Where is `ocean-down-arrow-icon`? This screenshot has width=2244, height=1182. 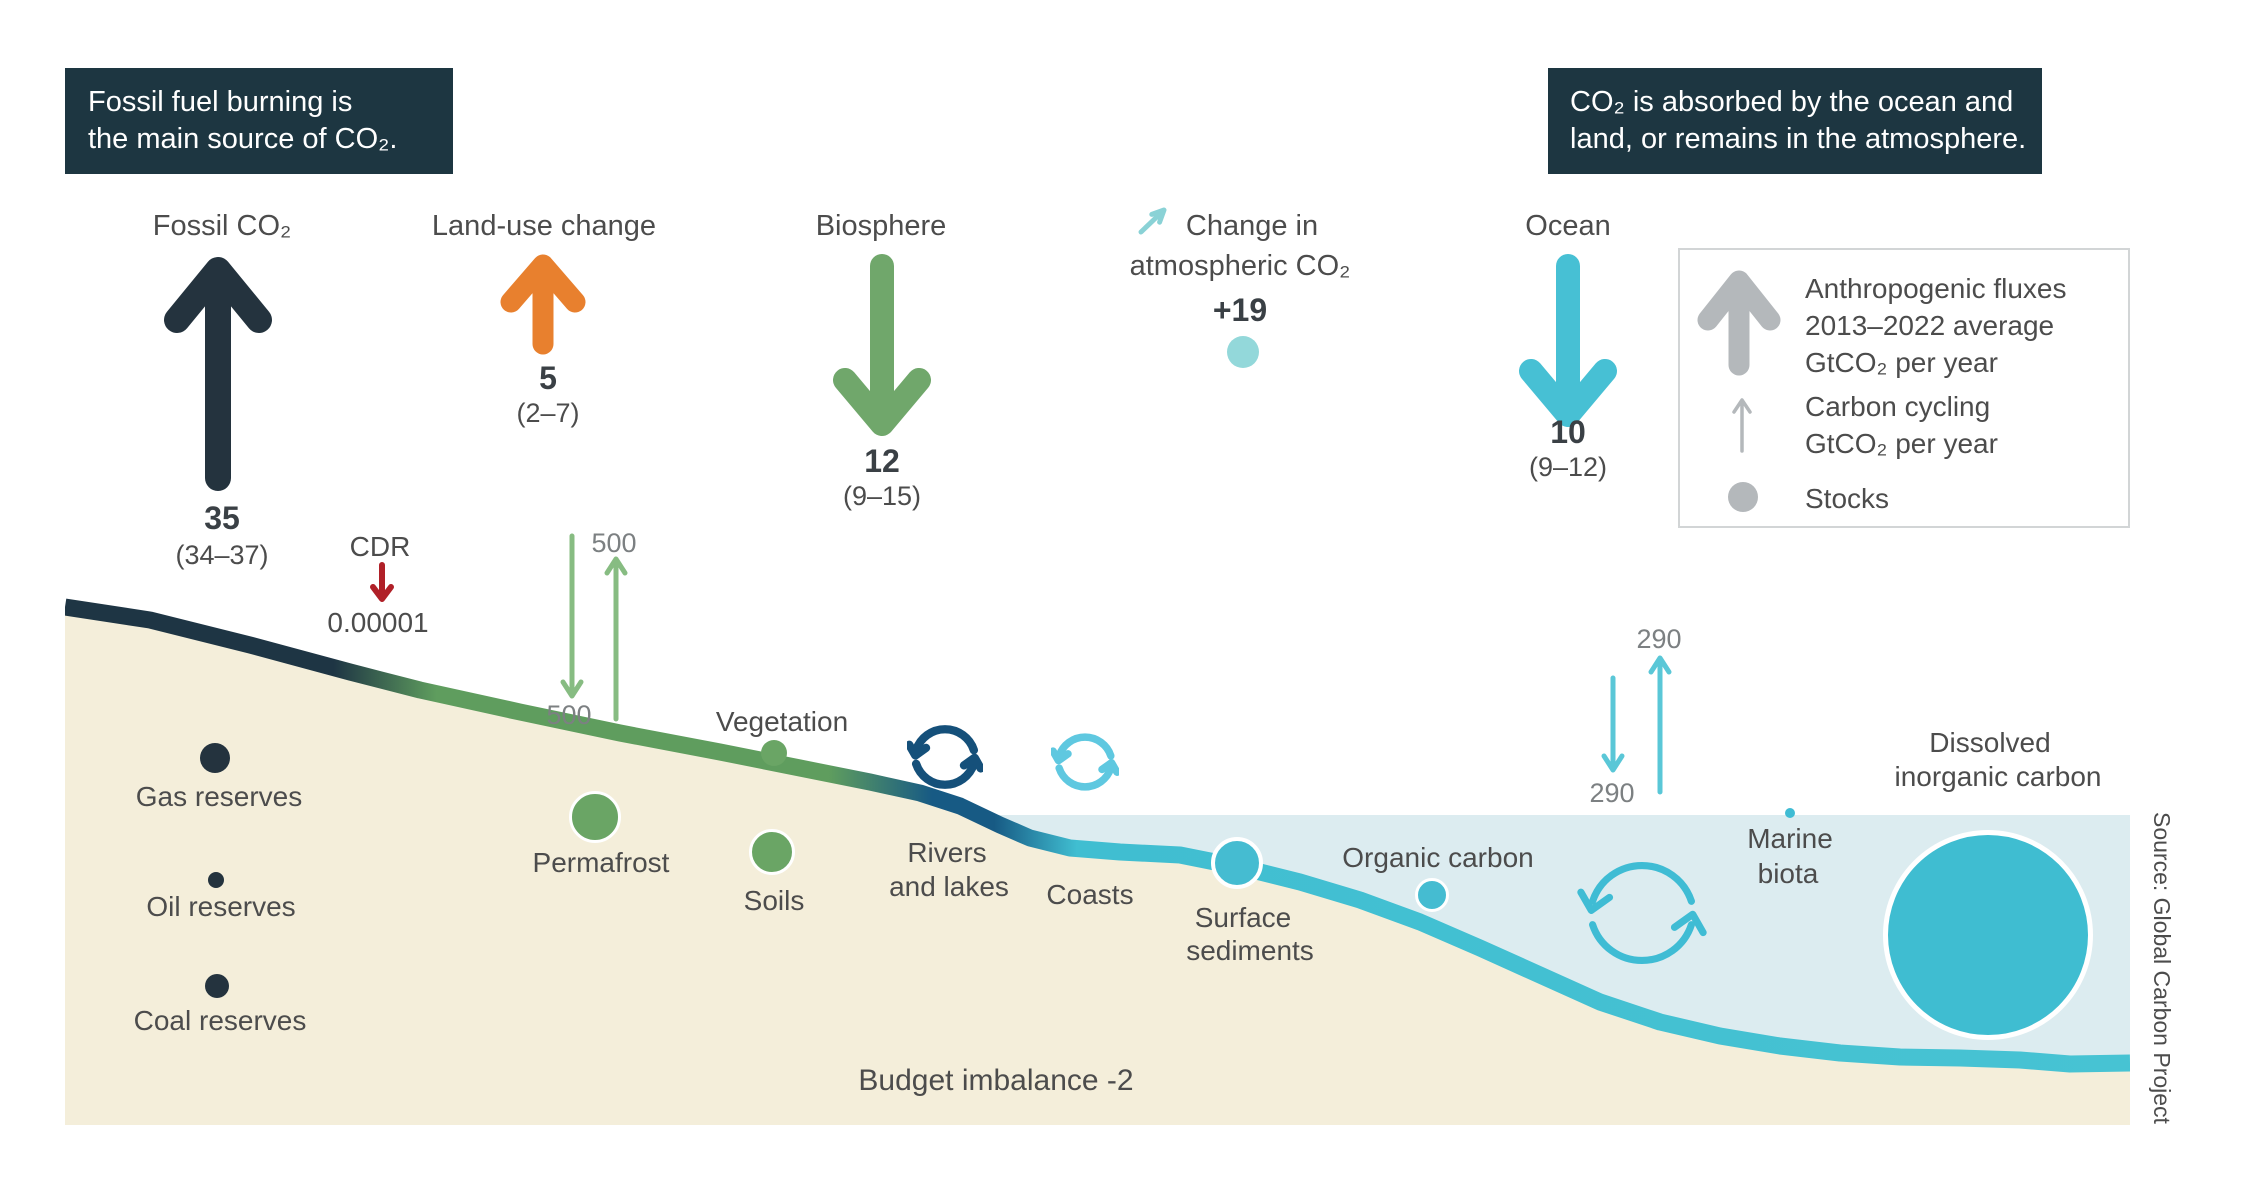
ocean-down-arrow-icon is located at coordinates (1568, 340).